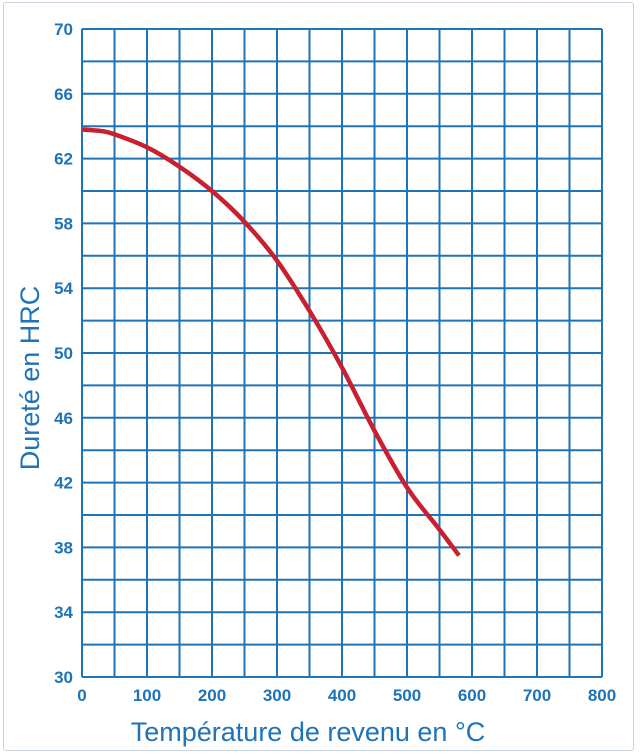 The height and width of the screenshot is (756, 640). I want to click on y-tick-label: 50, so click(63, 353).